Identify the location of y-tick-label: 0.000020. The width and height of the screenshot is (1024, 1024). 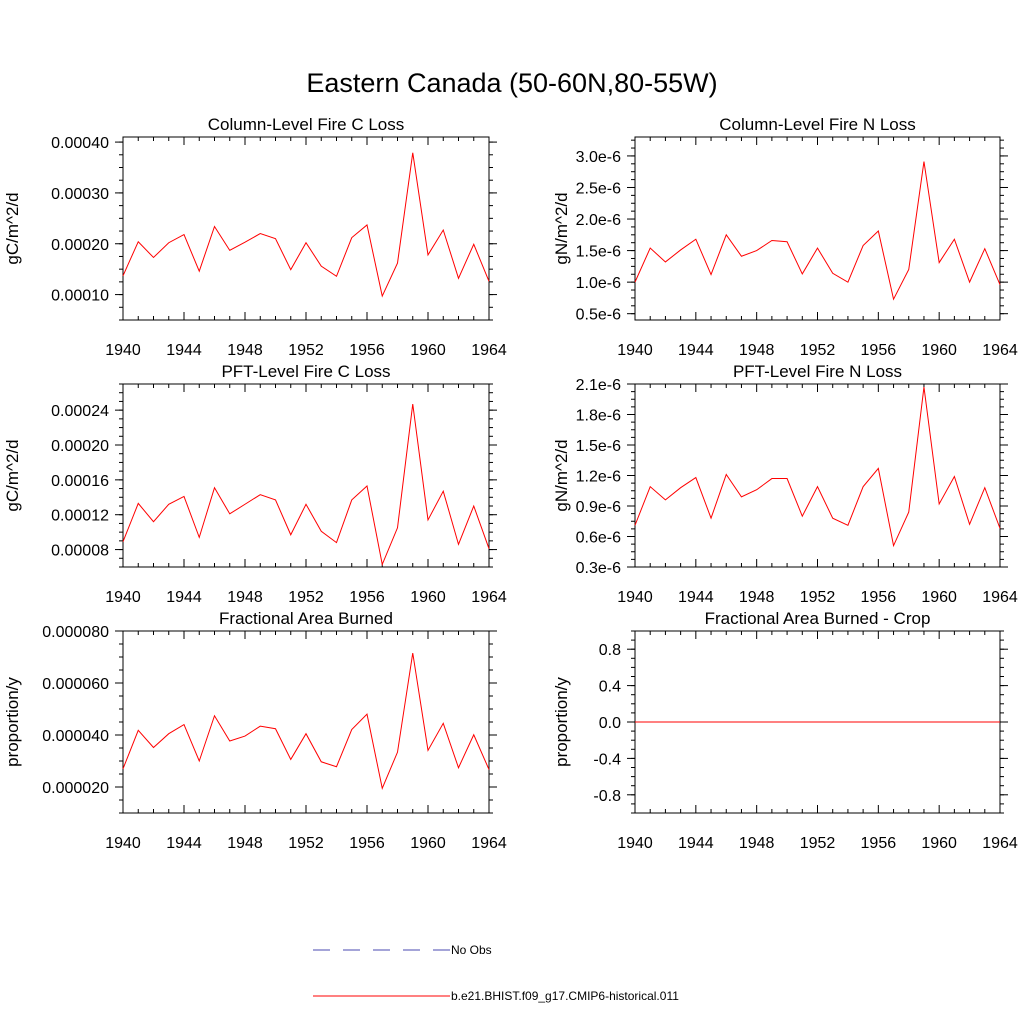
(75, 788).